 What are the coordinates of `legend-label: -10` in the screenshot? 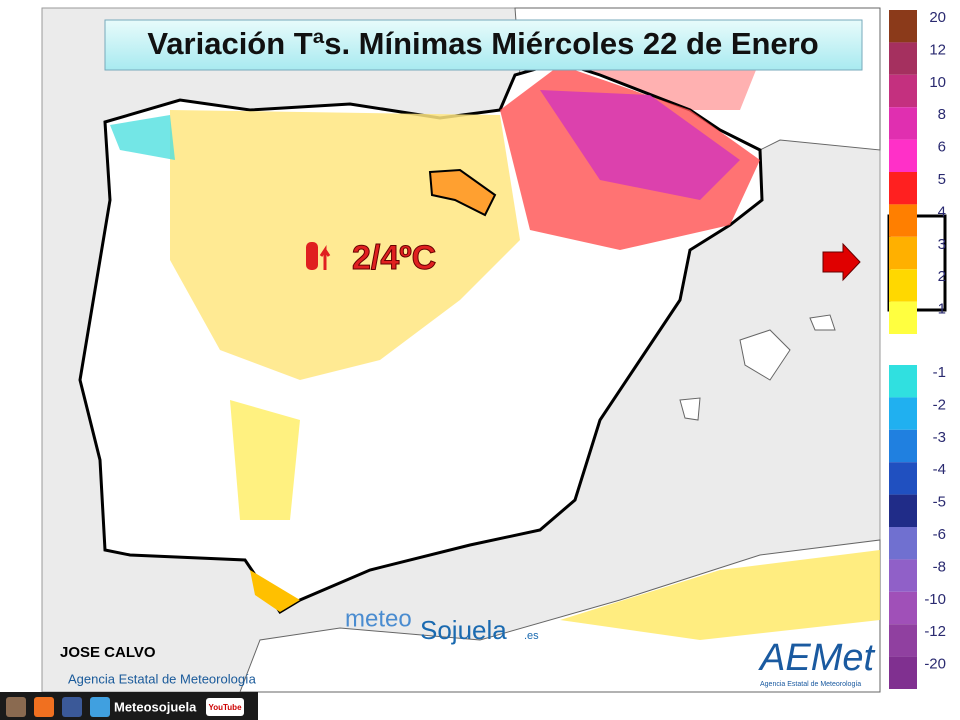 It's located at (935, 599).